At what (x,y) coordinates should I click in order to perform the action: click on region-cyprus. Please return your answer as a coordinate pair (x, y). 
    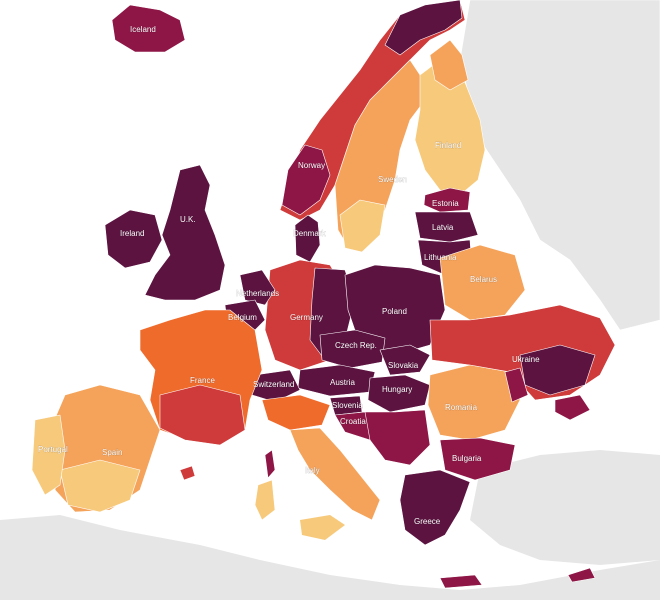
    Looking at the image, I should click on (581, 575).